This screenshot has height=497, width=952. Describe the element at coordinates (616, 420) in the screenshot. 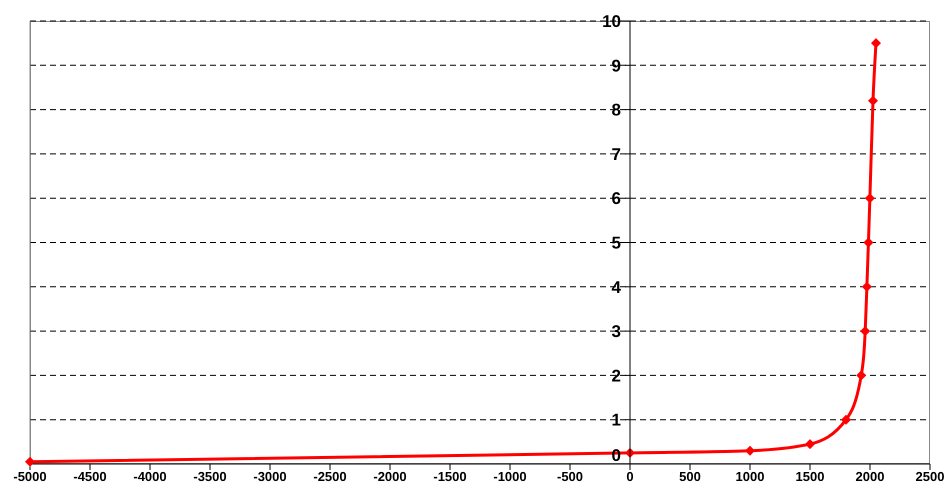

I see `y-tick-label: 1` at that location.